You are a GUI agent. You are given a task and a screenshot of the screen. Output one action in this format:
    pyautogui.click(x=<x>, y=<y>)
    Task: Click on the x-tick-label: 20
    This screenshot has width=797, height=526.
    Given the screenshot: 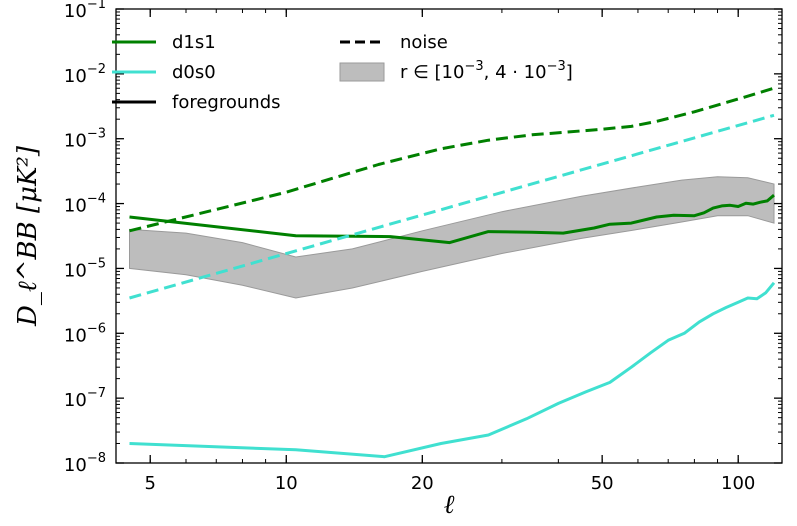 What is the action you would take?
    pyautogui.click(x=422, y=483)
    